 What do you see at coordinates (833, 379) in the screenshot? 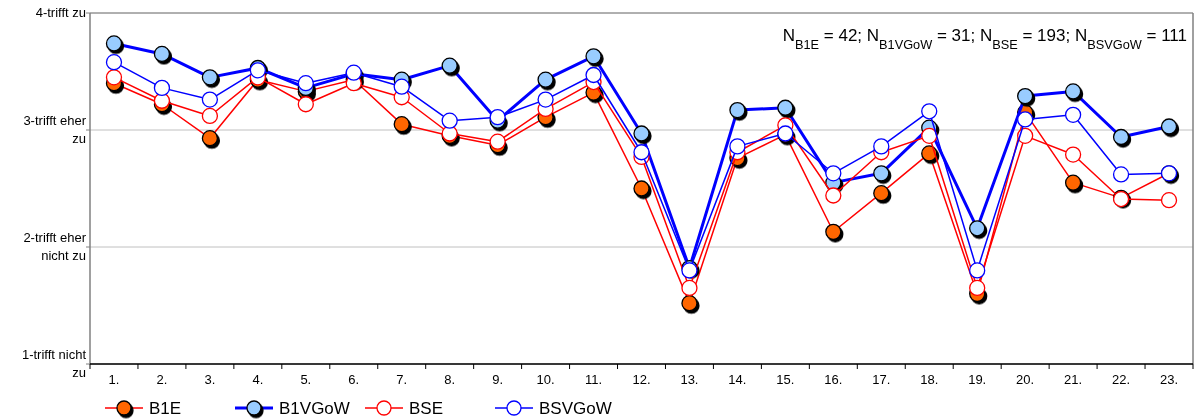
I see `x-tick-label: 16.` at bounding box center [833, 379].